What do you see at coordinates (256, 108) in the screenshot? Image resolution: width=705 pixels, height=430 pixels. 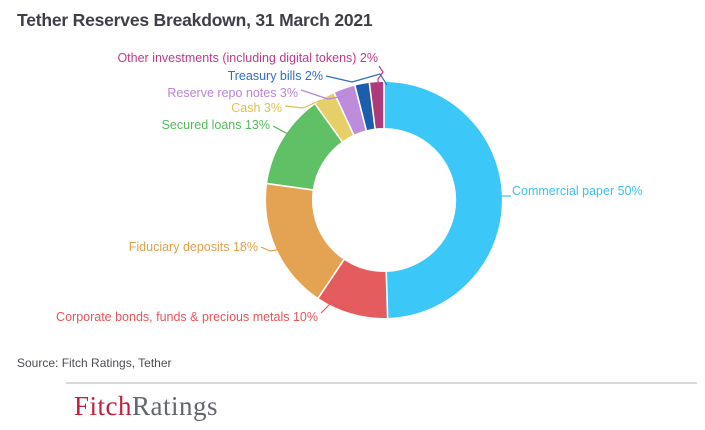 I see `slice-label-cash: Cash 3%` at bounding box center [256, 108].